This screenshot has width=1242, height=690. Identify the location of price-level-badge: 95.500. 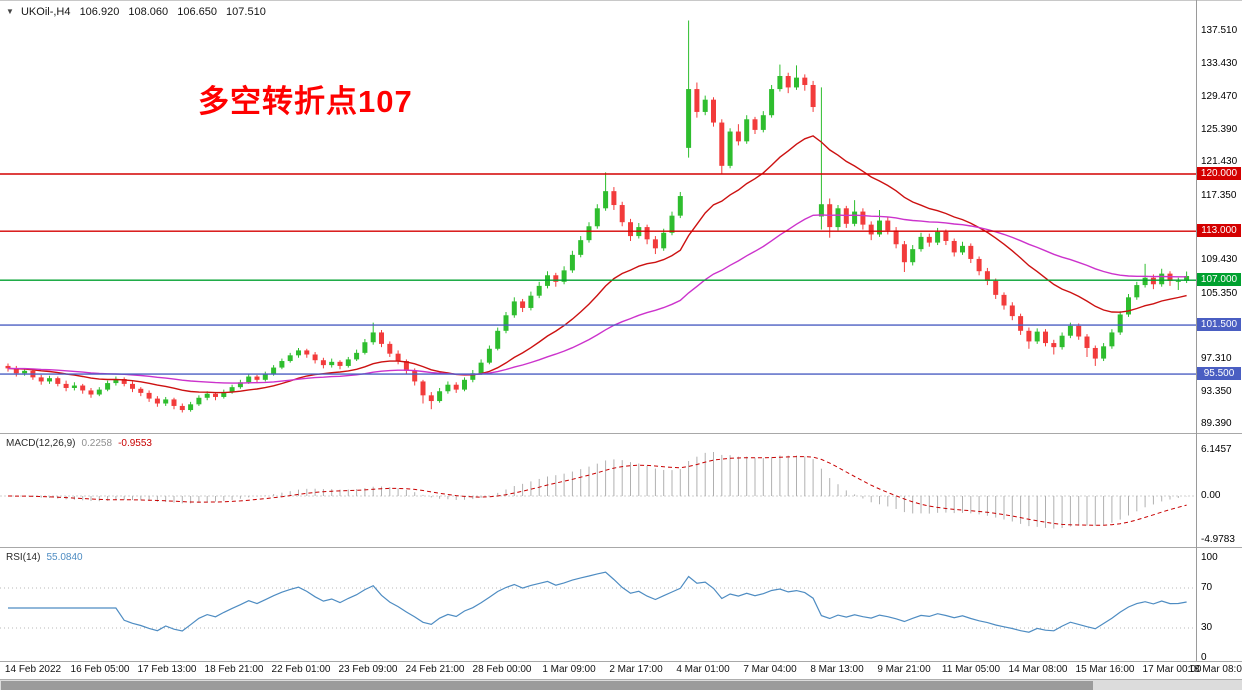
(1219, 374).